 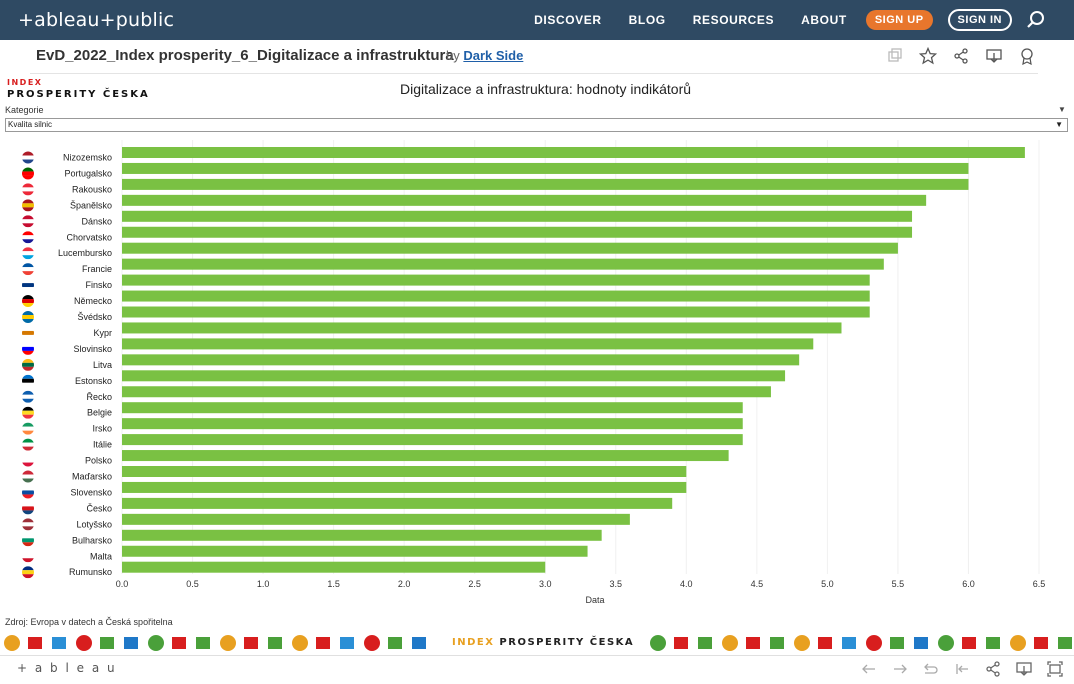 I want to click on x-tick-label: 0.5, so click(x=192, y=584).